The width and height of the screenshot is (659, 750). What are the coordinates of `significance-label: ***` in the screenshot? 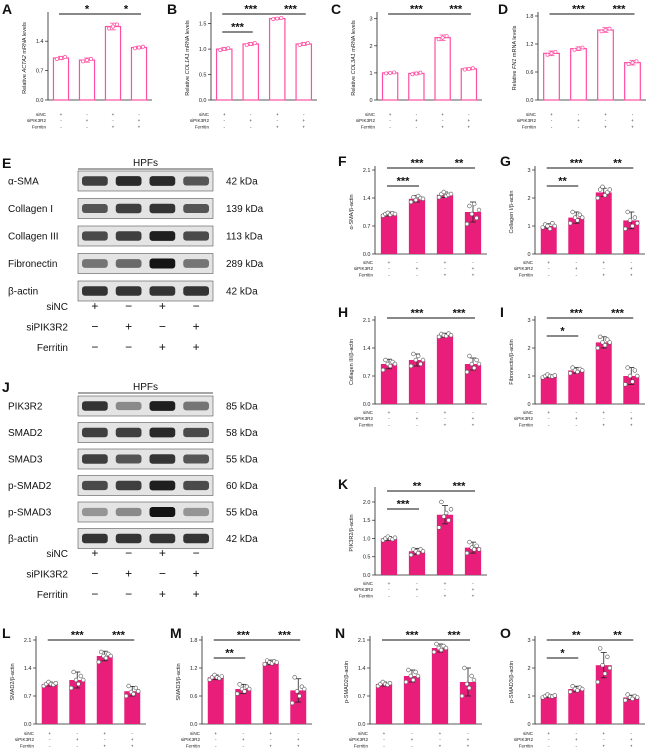 It's located at (418, 314).